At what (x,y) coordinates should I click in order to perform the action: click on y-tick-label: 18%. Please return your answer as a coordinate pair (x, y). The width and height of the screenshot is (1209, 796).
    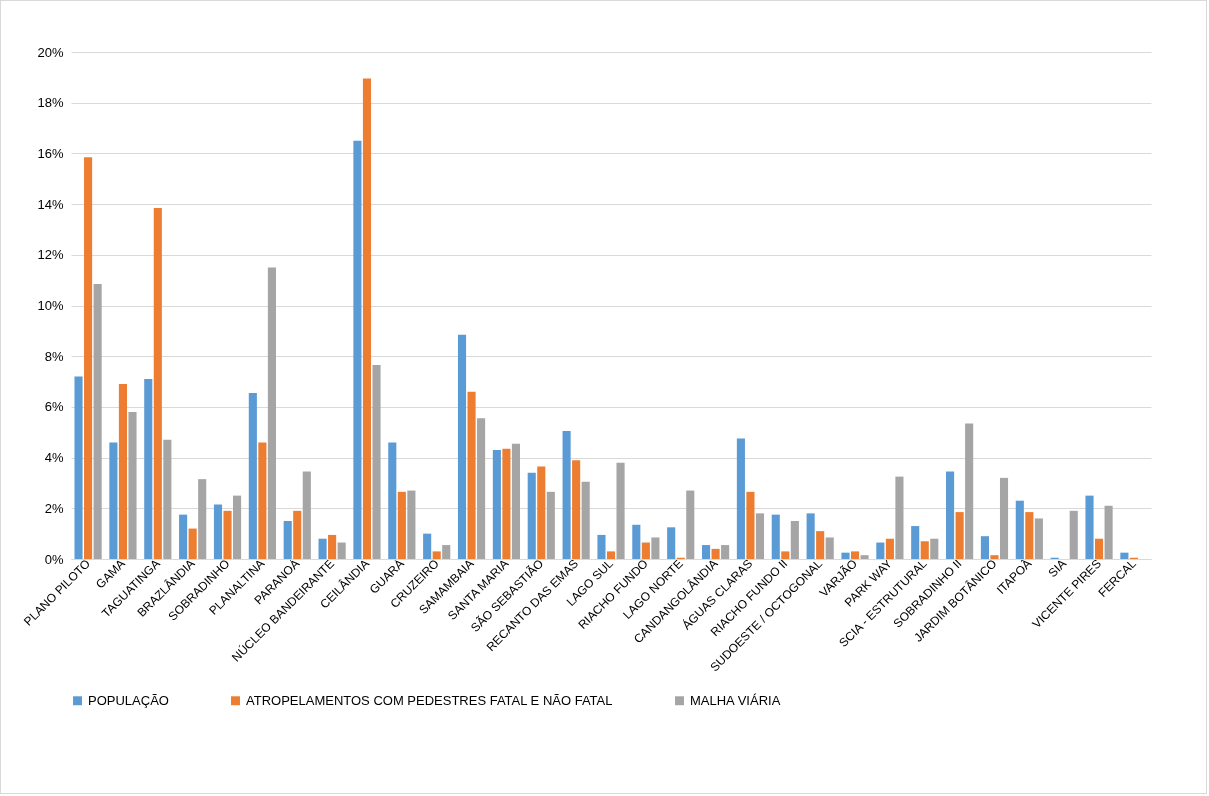
    Looking at the image, I should click on (50, 103).